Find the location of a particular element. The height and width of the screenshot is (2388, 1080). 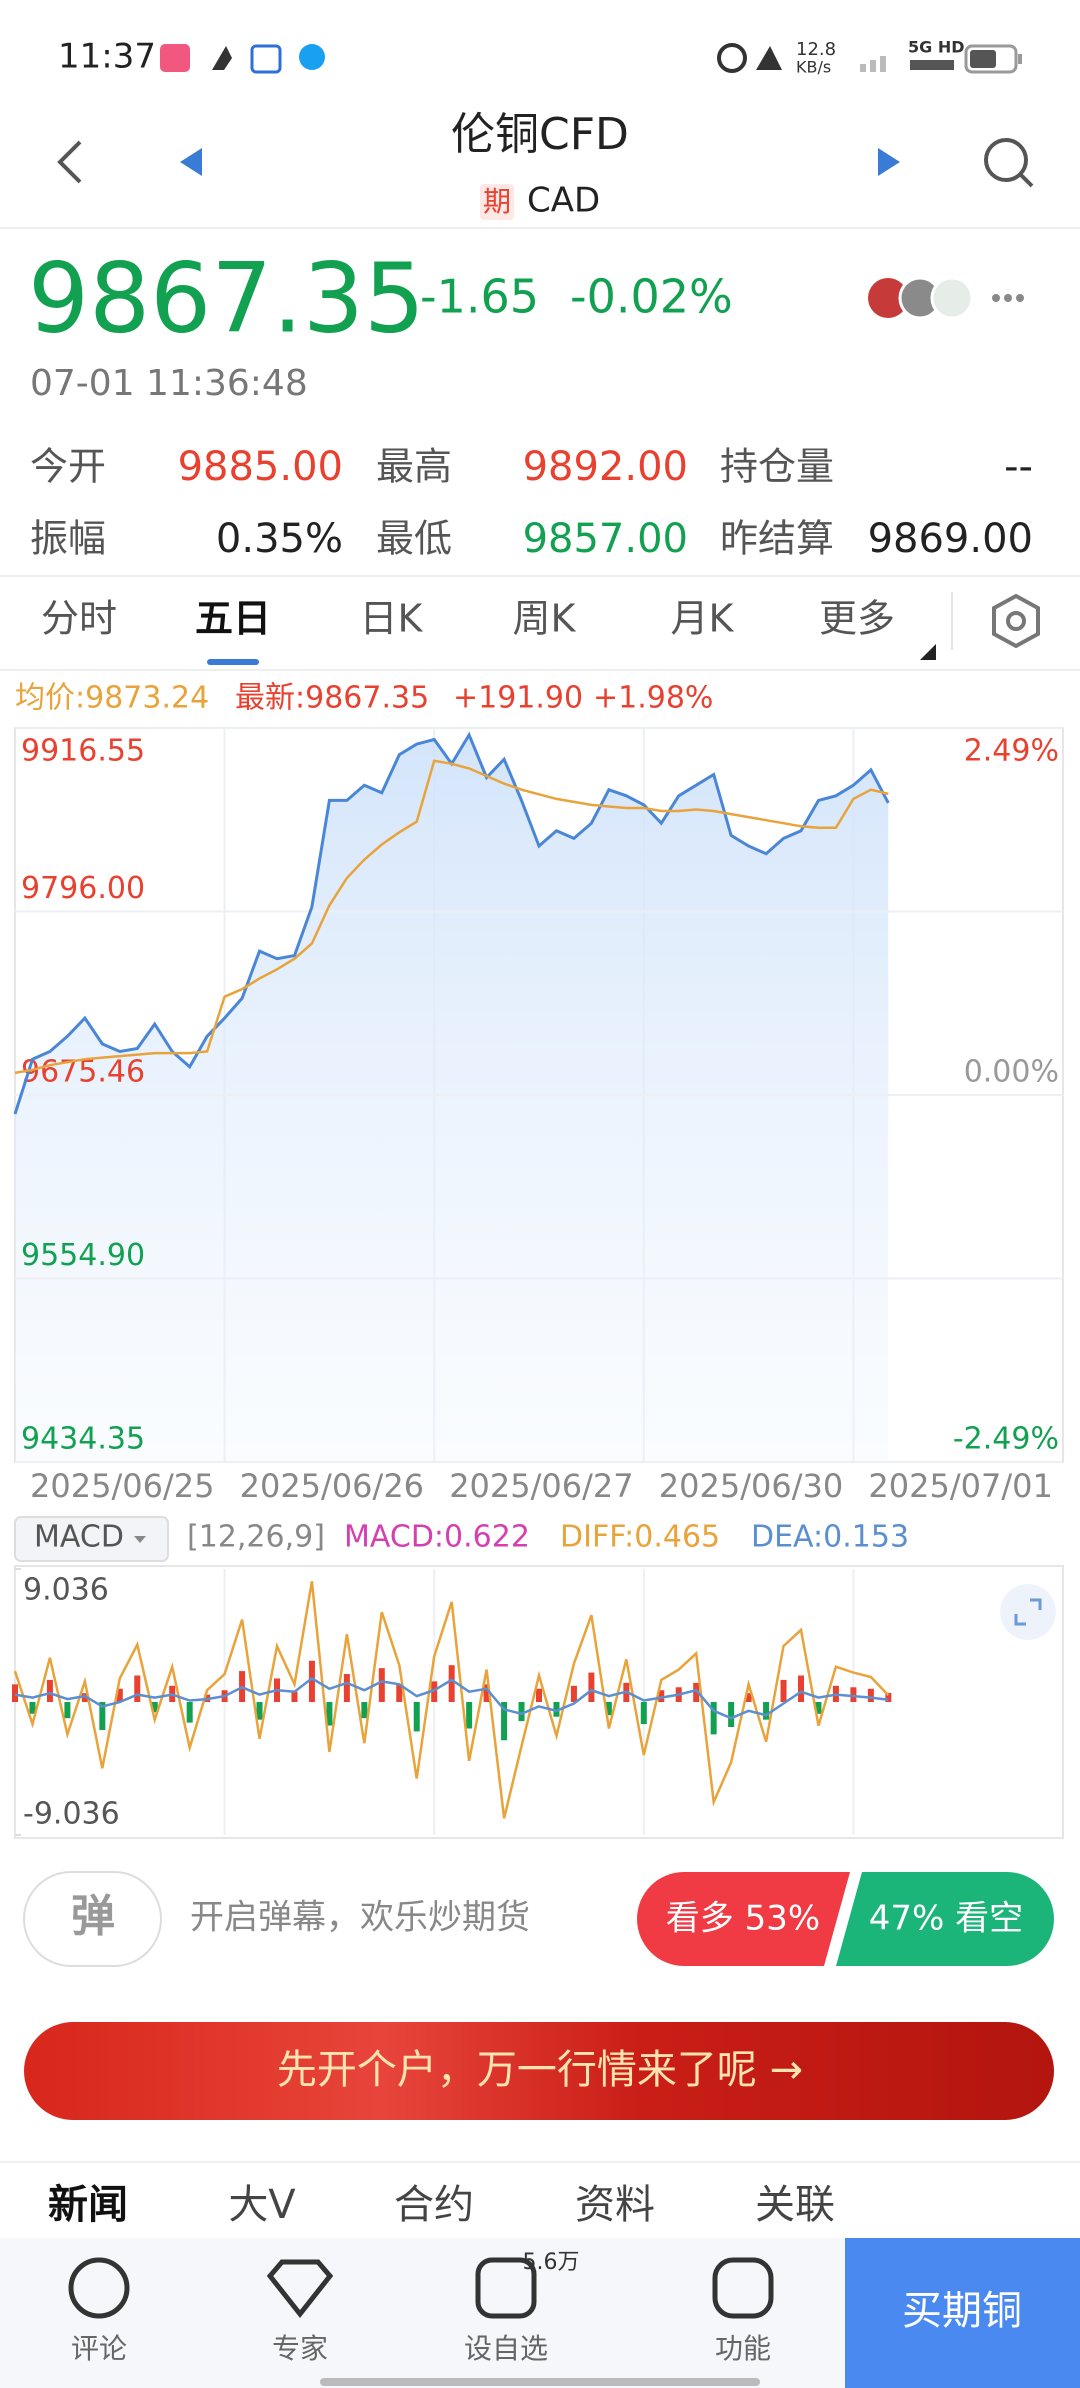

y-tick-label: 9434.35 is located at coordinates (83, 1439).